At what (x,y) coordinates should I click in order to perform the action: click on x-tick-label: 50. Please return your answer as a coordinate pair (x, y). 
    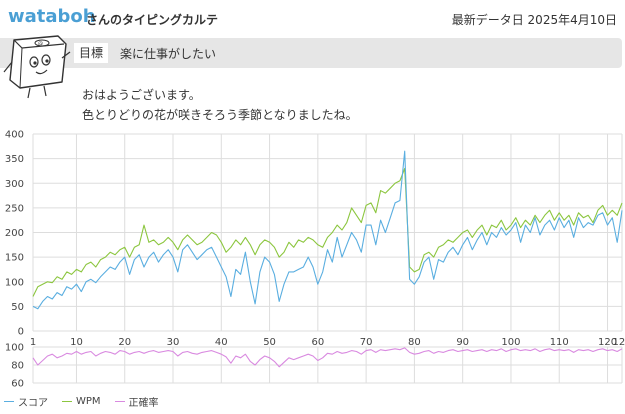
    Looking at the image, I should click on (269, 342).